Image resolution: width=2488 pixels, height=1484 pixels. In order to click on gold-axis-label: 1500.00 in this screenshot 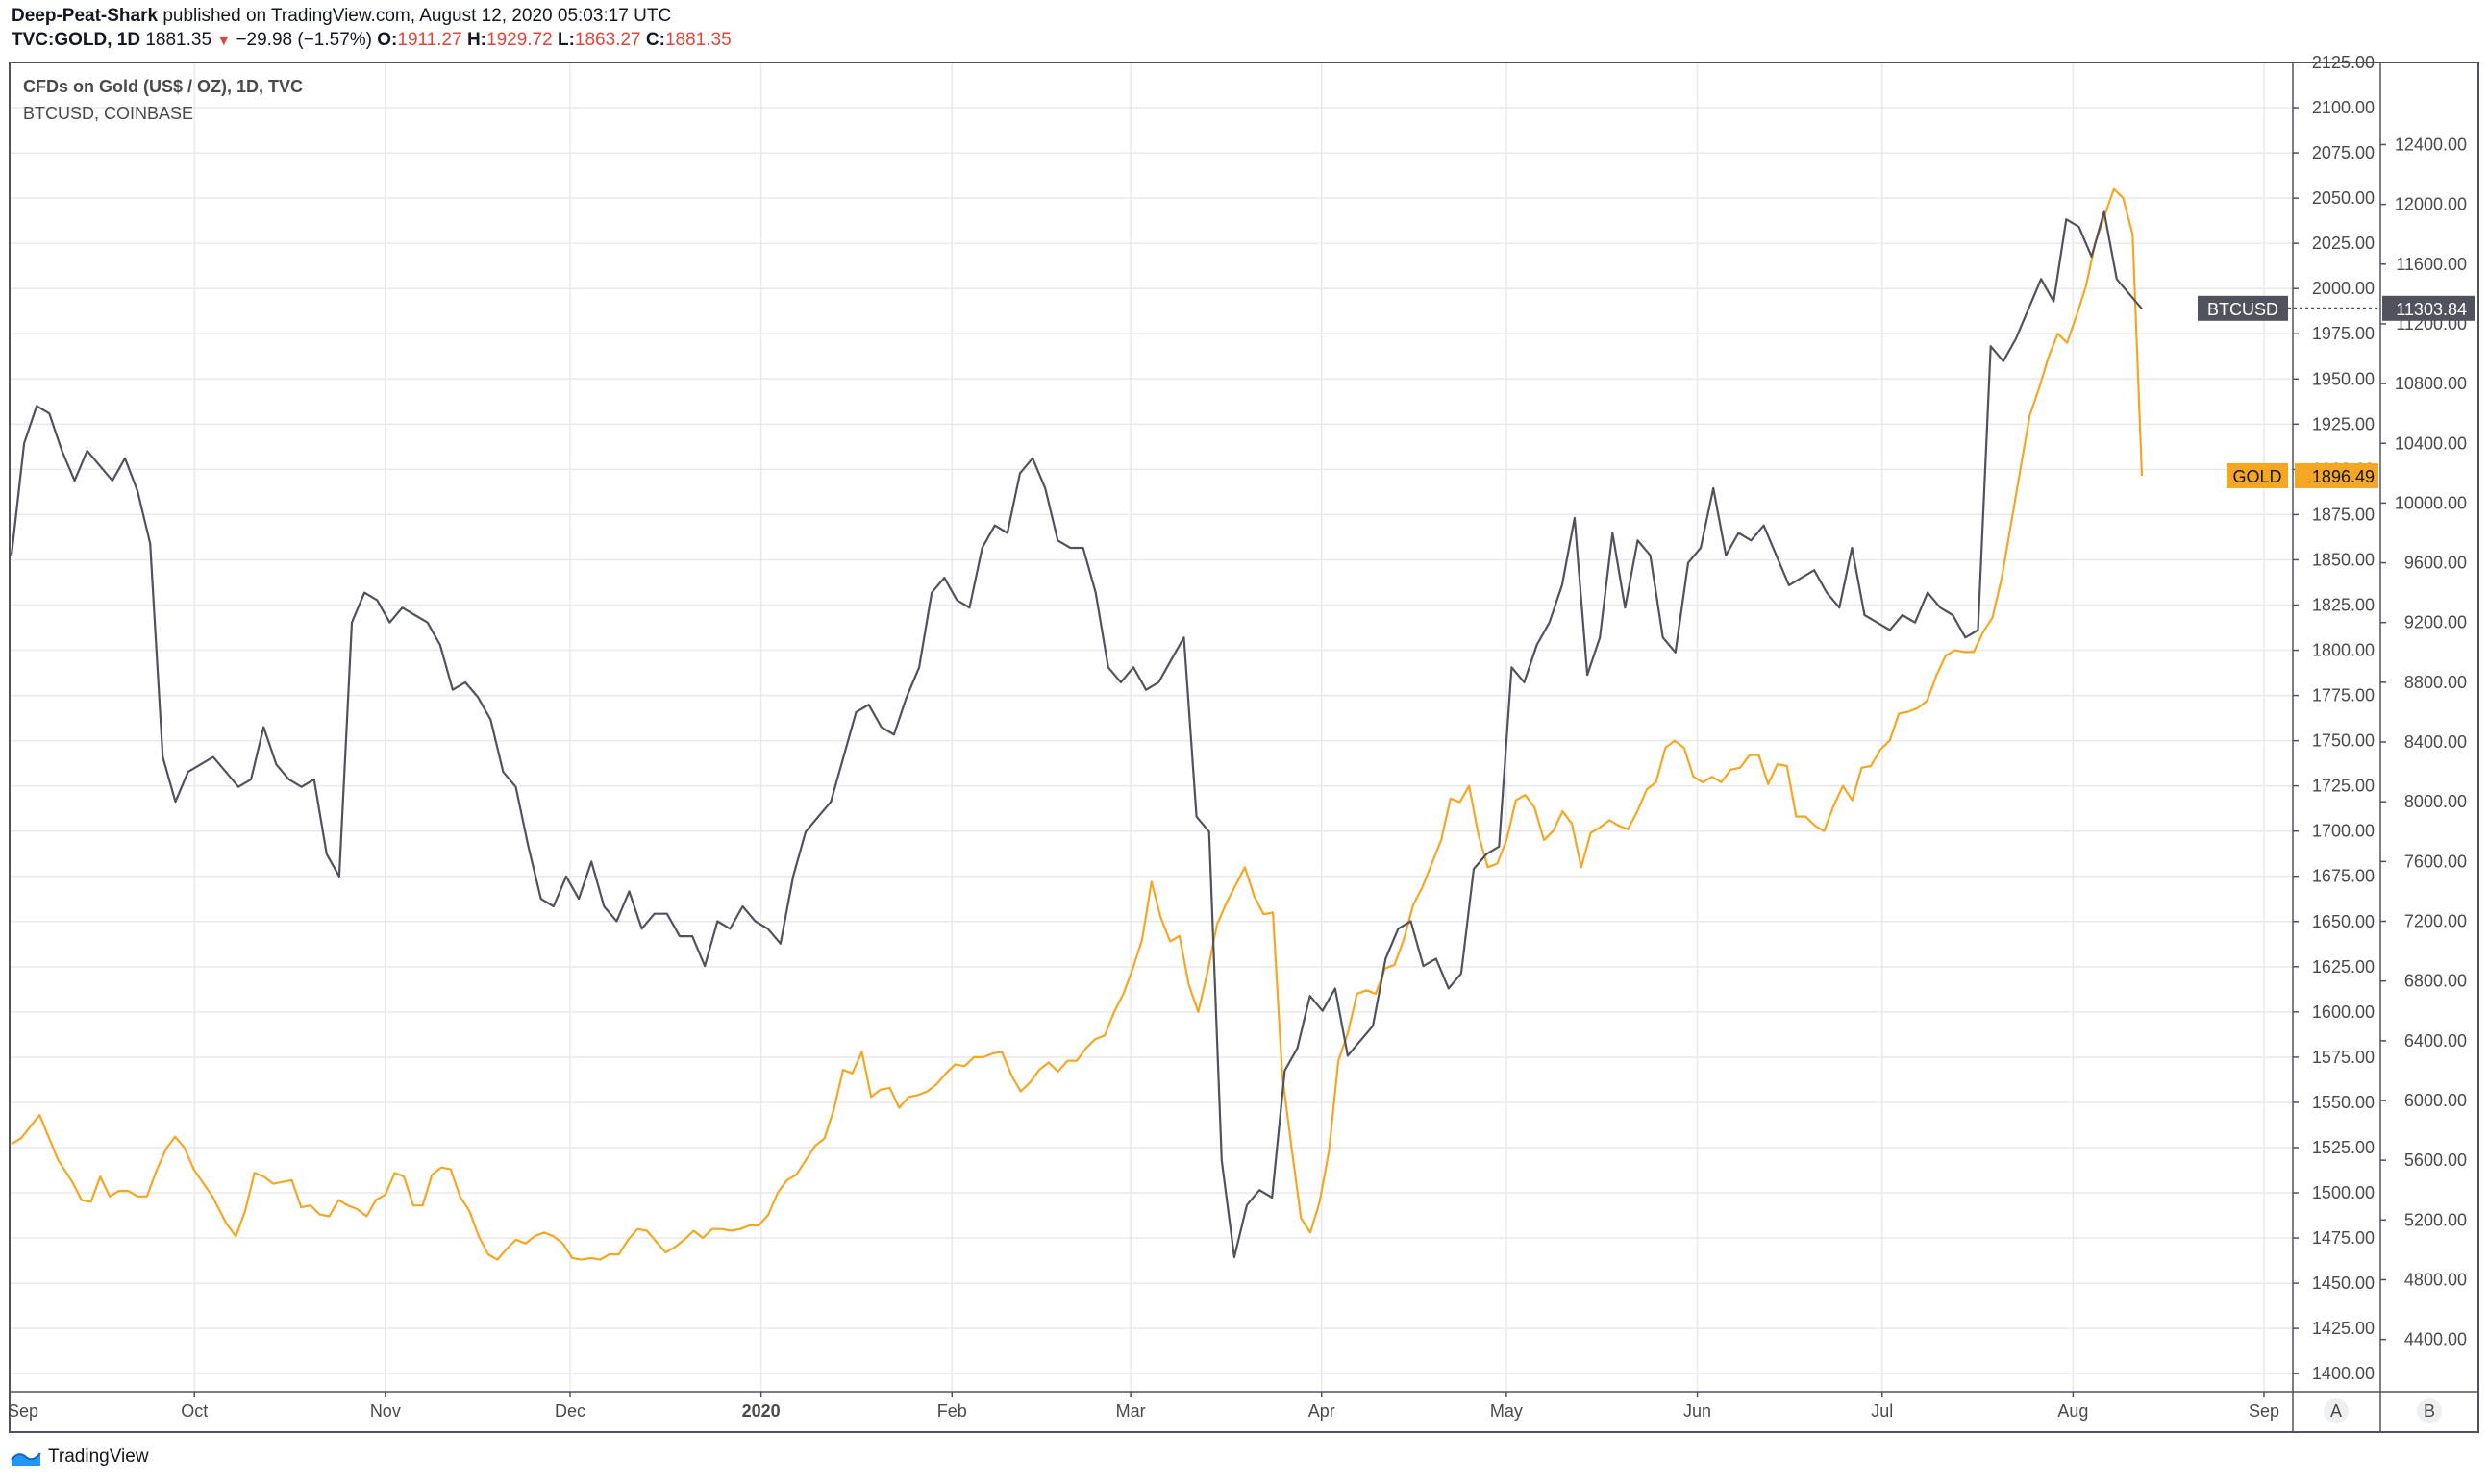, I will do `click(2343, 1192)`.